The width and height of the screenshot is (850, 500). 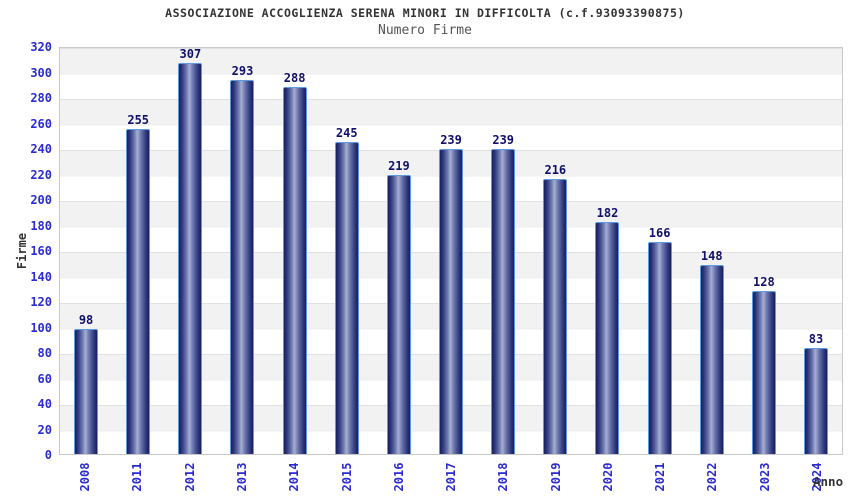 What do you see at coordinates (85, 477) in the screenshot?
I see `x-tick-2008: 2008` at bounding box center [85, 477].